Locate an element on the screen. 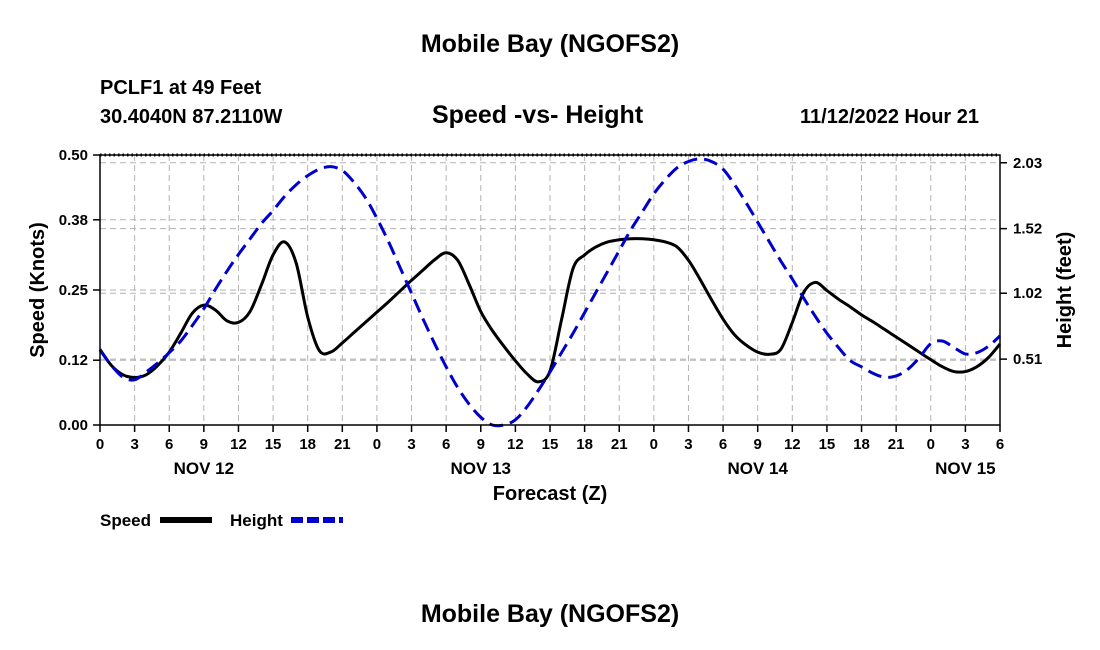  chart-title: Speed -vs- Height is located at coordinates (538, 115).